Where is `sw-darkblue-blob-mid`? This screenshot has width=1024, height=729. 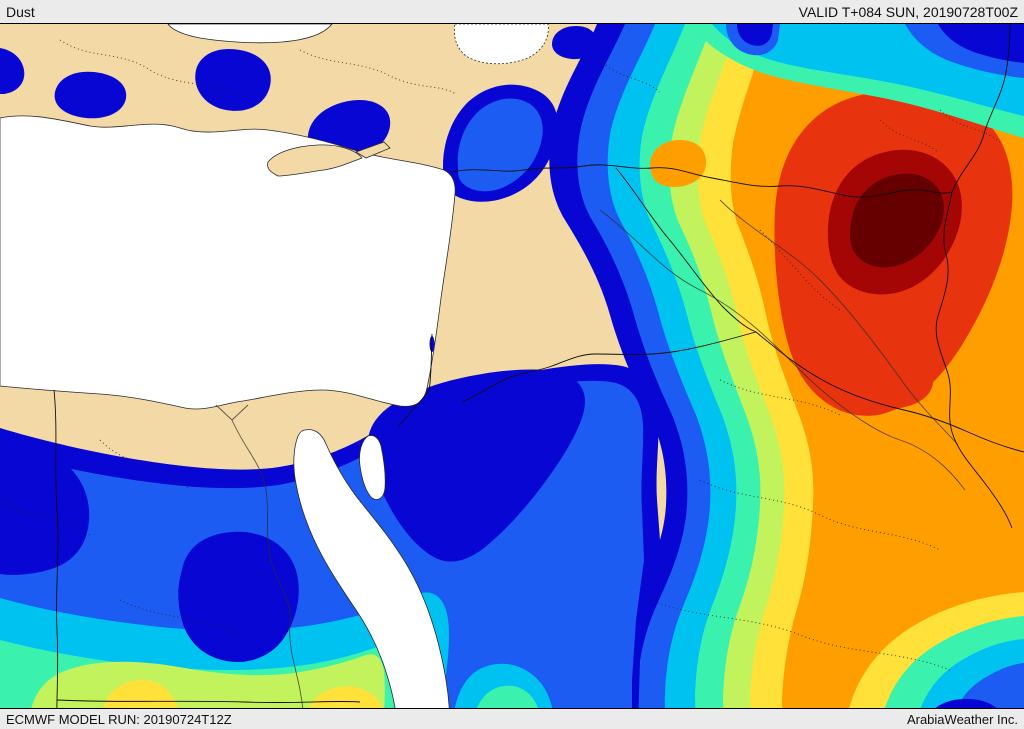
sw-darkblue-blob-mid is located at coordinates (238, 596).